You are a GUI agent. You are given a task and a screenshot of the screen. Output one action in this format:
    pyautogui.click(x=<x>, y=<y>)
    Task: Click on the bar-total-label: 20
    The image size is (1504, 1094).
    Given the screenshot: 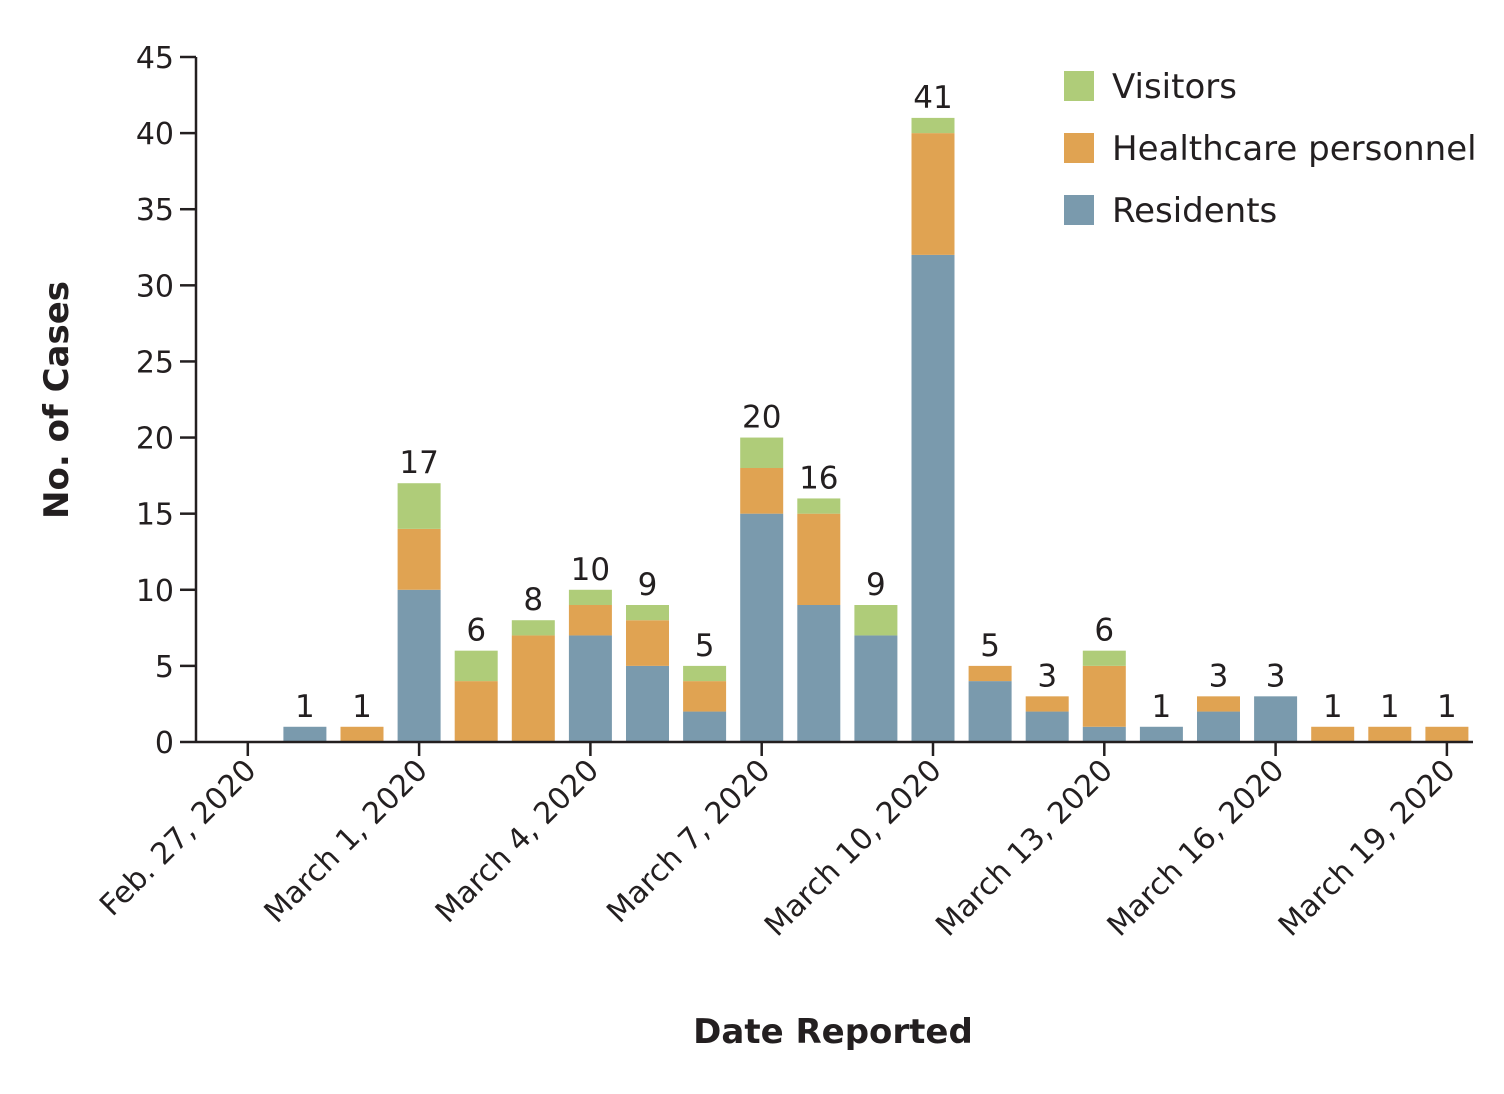 What is the action you would take?
    pyautogui.click(x=761, y=418)
    